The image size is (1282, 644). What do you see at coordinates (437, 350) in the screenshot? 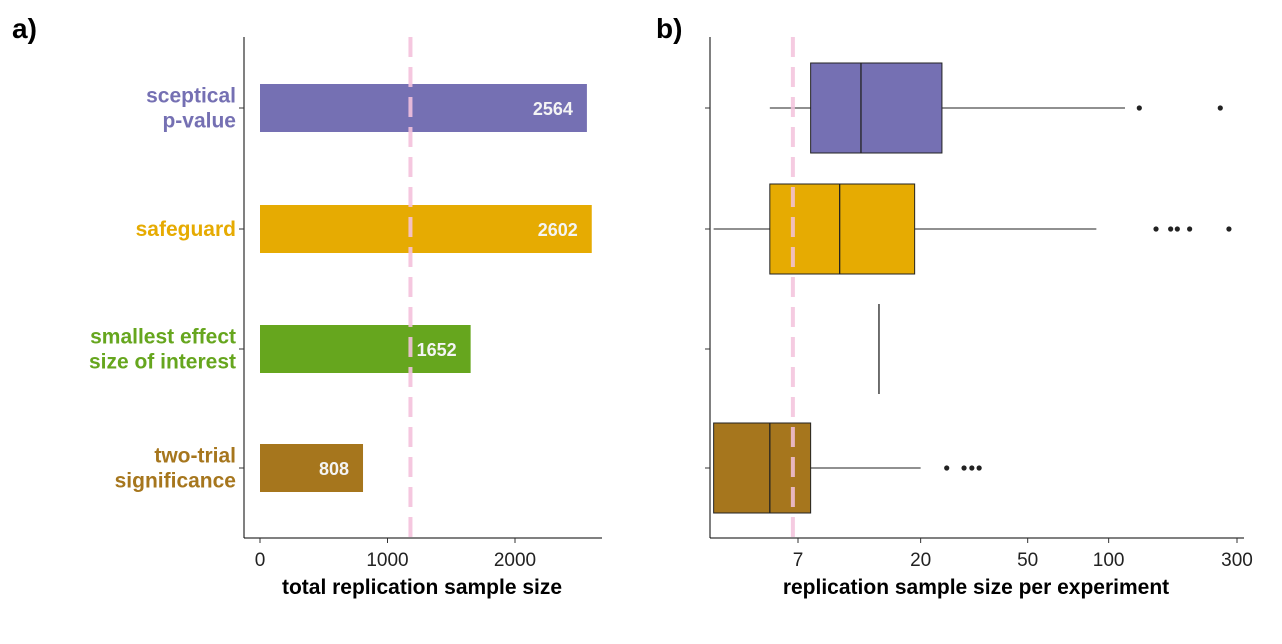
I see `bar-value-label: 1652` at bounding box center [437, 350].